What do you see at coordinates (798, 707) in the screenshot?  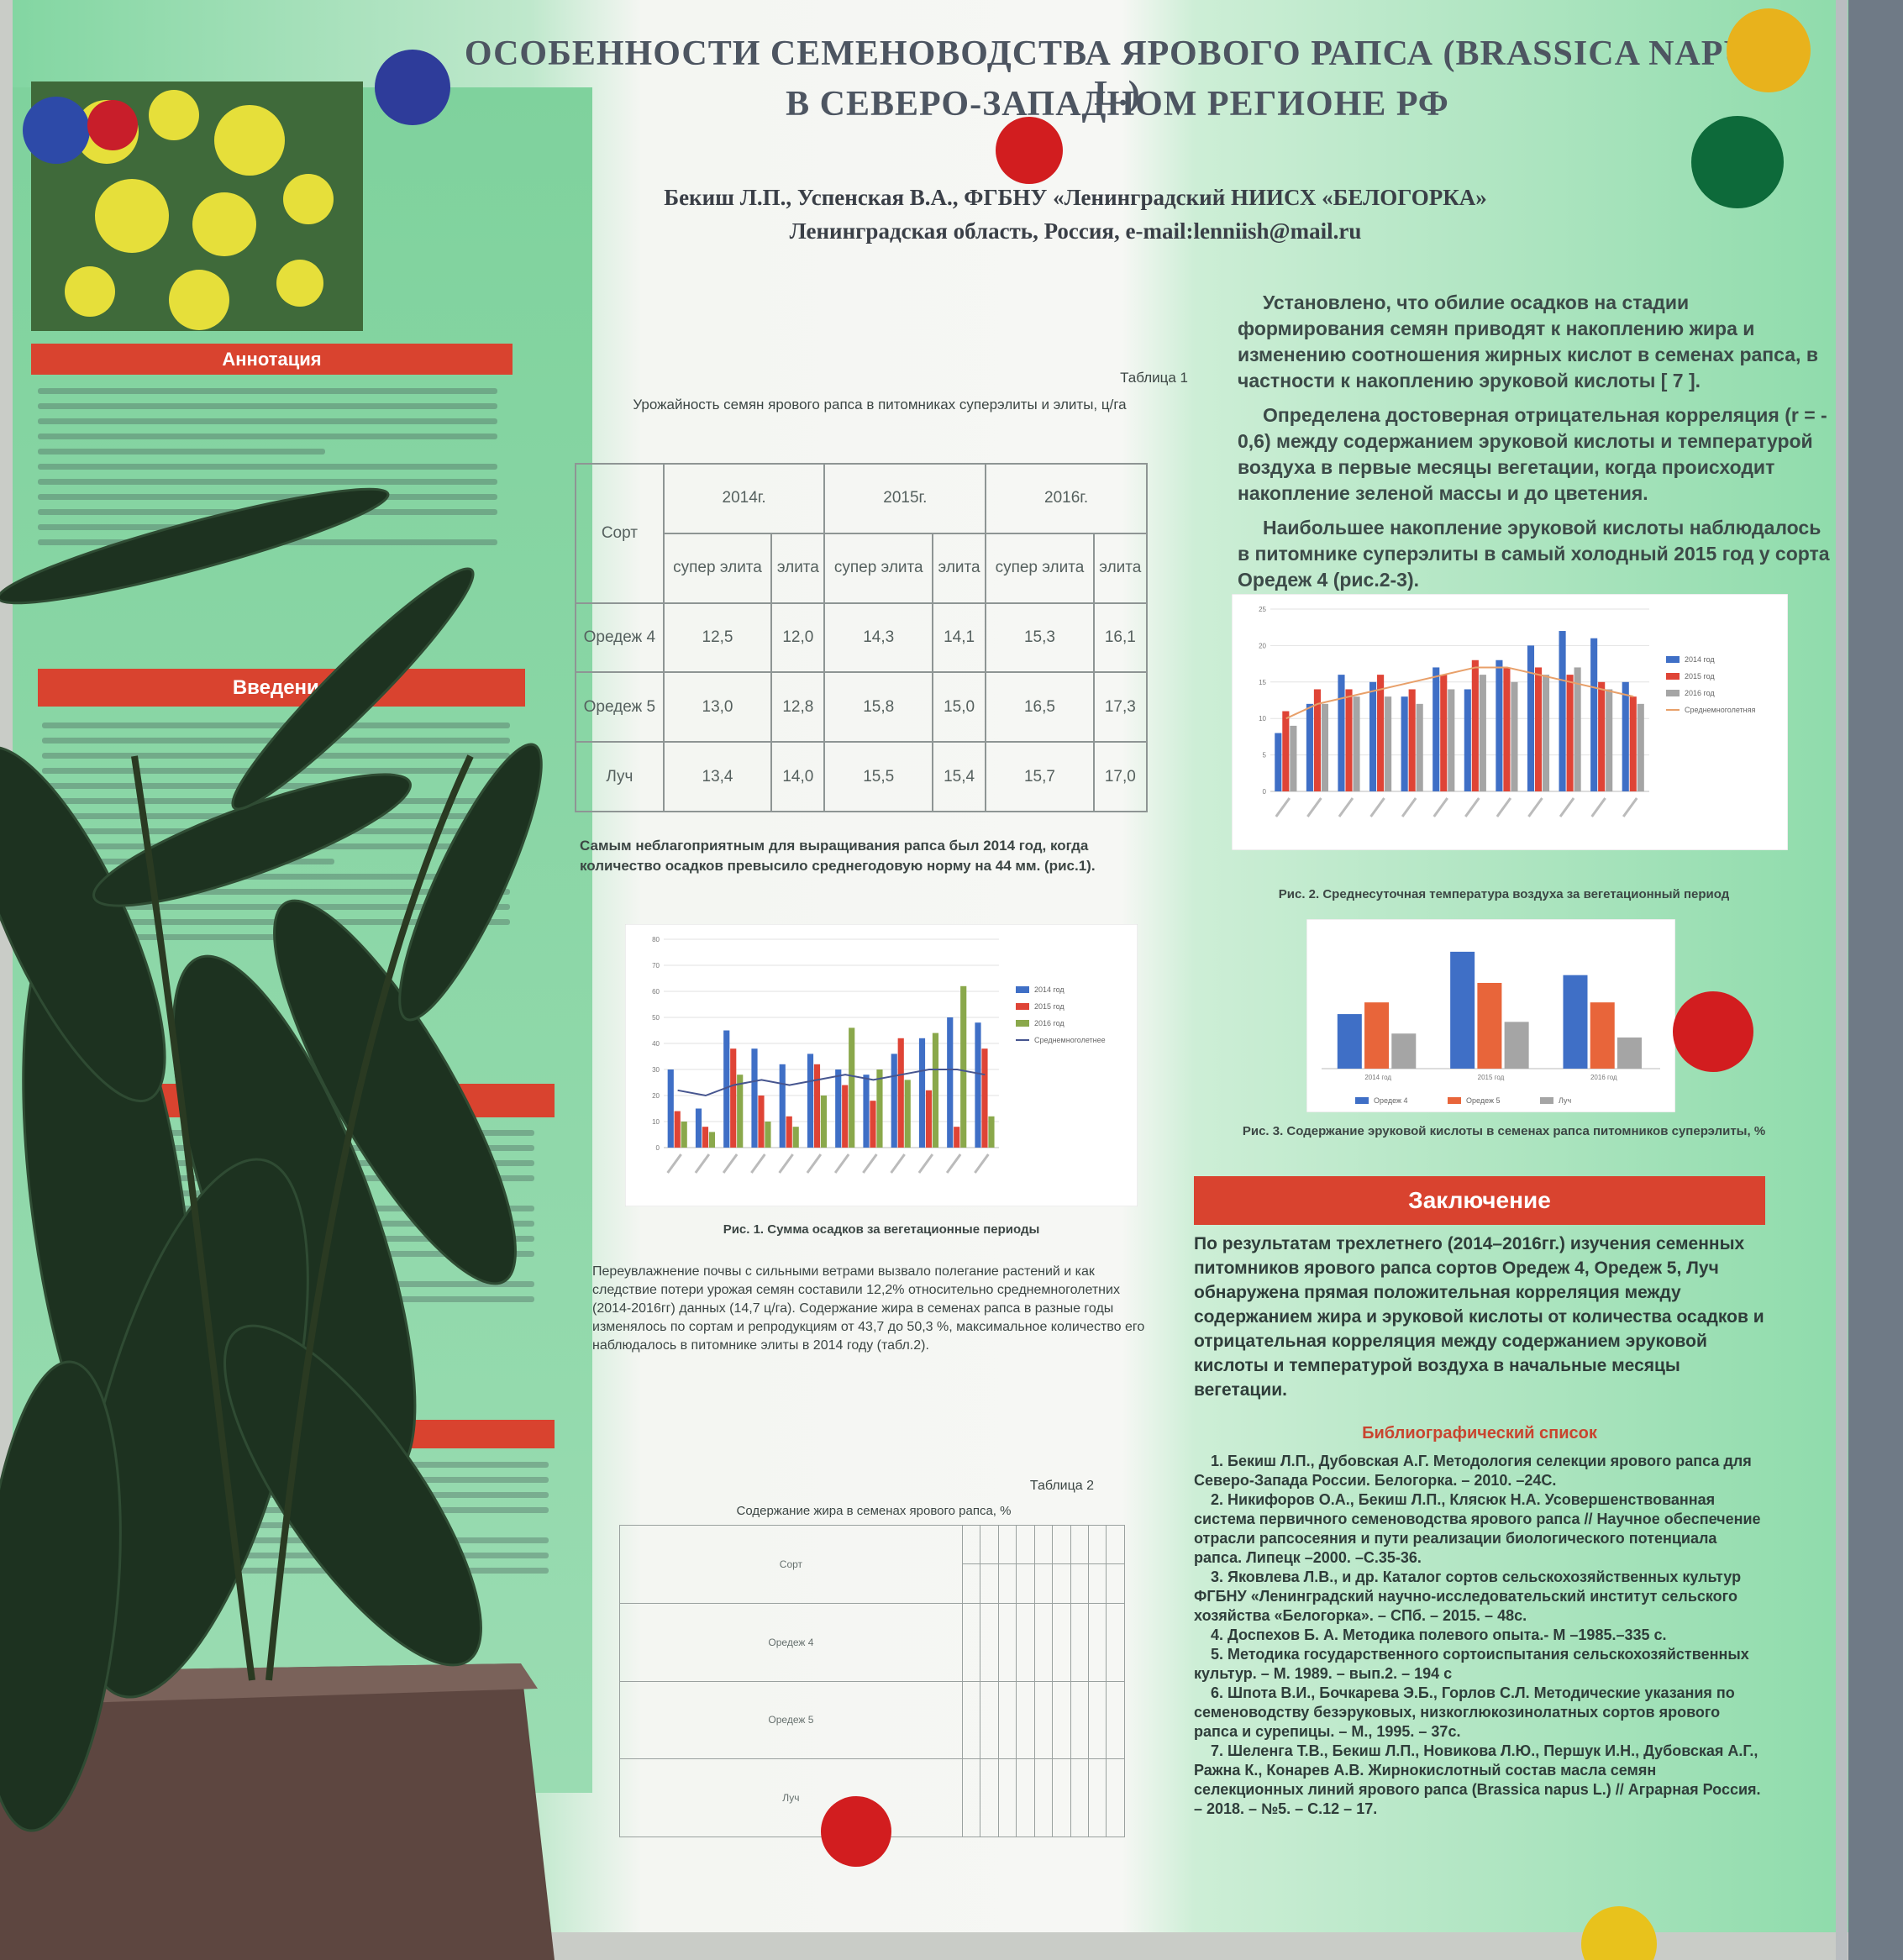 I see `table-cell: 12,8` at bounding box center [798, 707].